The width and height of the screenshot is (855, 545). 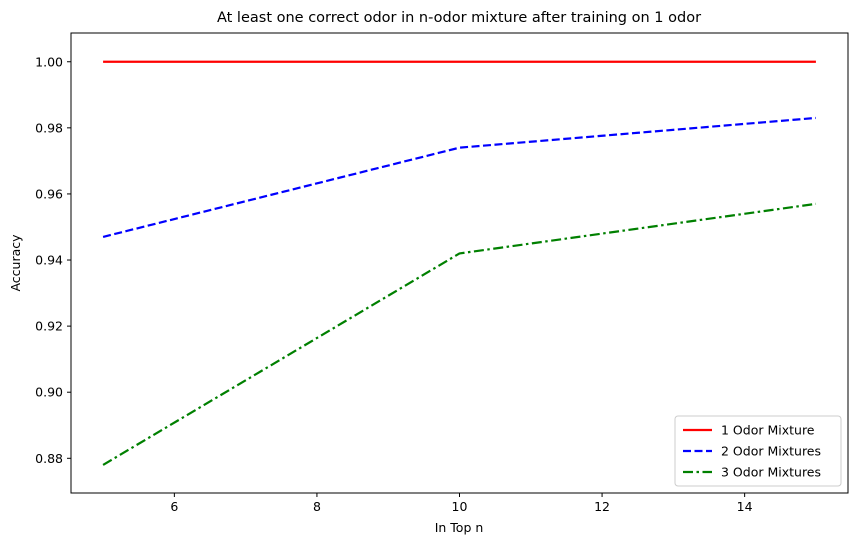 What do you see at coordinates (745, 506) in the screenshot?
I see `x-tick-label: 14` at bounding box center [745, 506].